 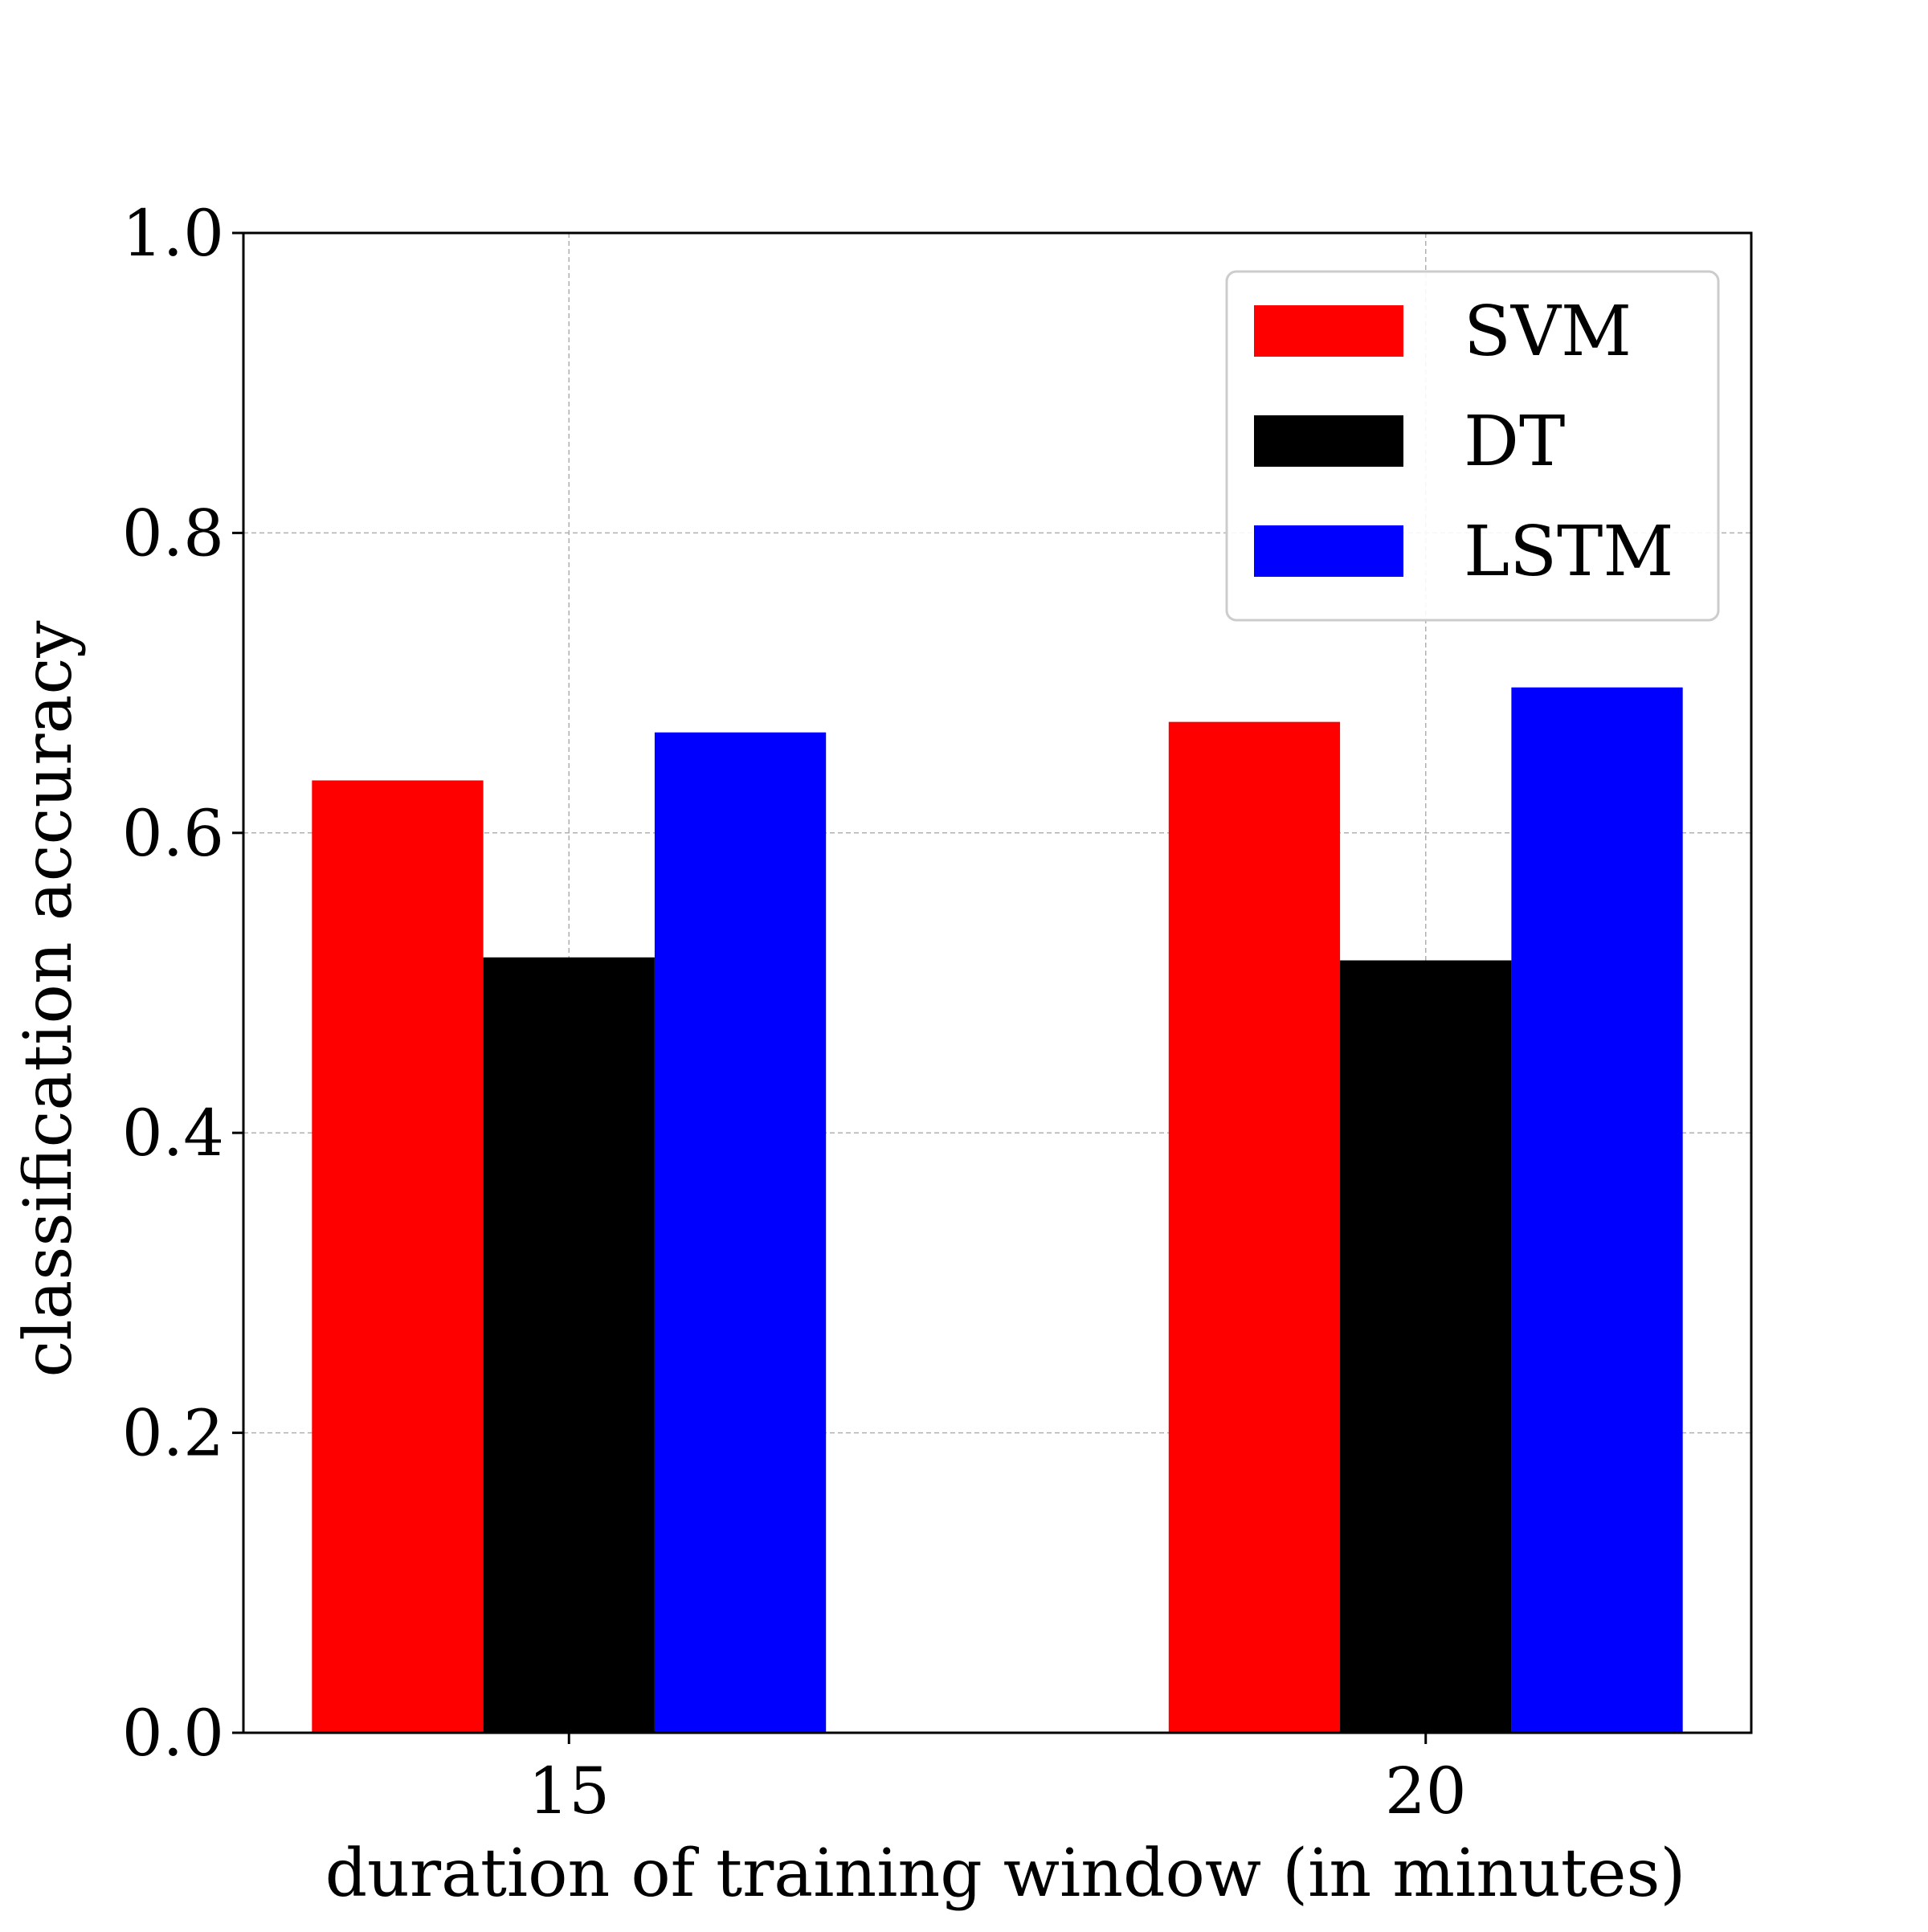 I want to click on legend-label-svm: SVM, so click(x=1548, y=332).